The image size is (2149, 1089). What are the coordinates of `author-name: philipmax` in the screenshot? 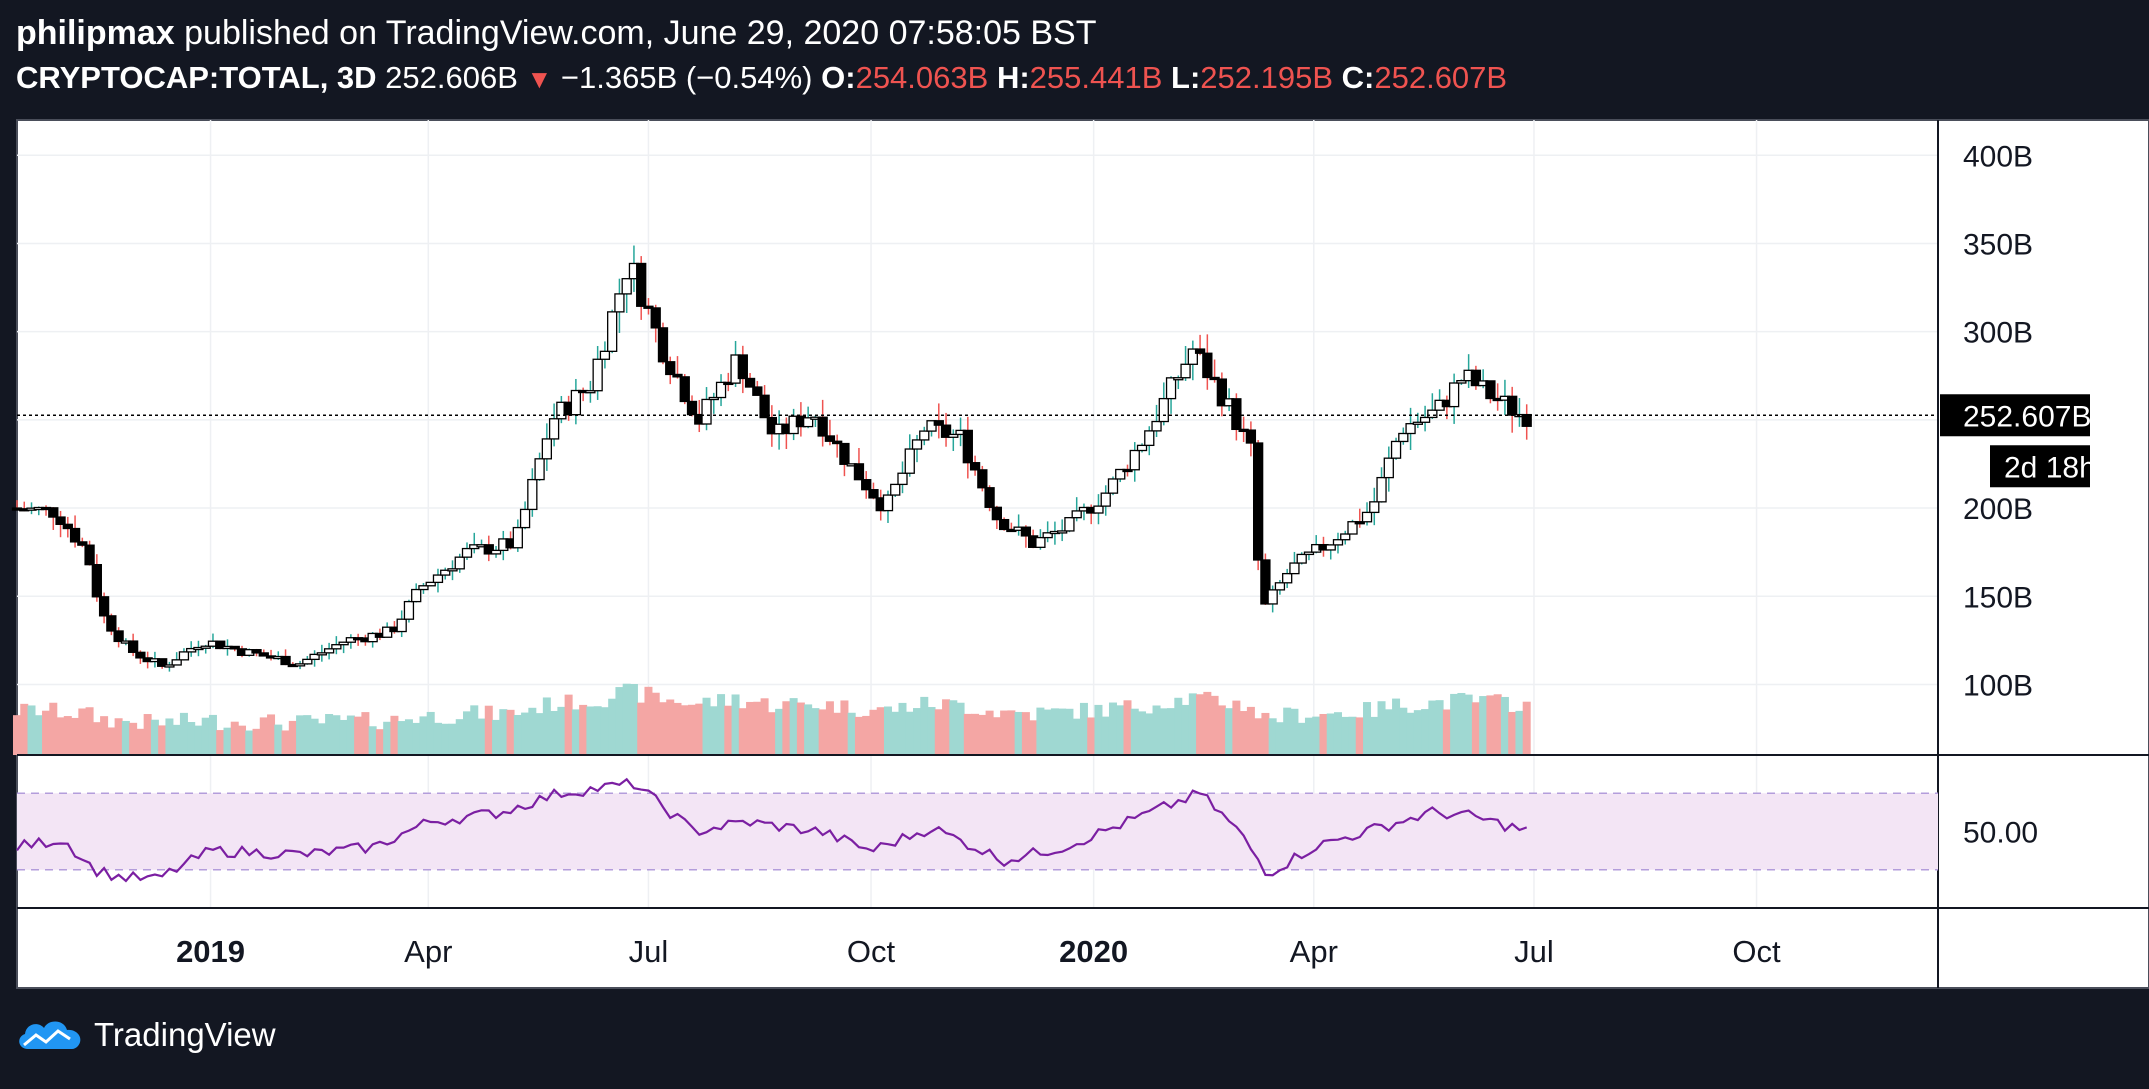 It's located at (95, 33).